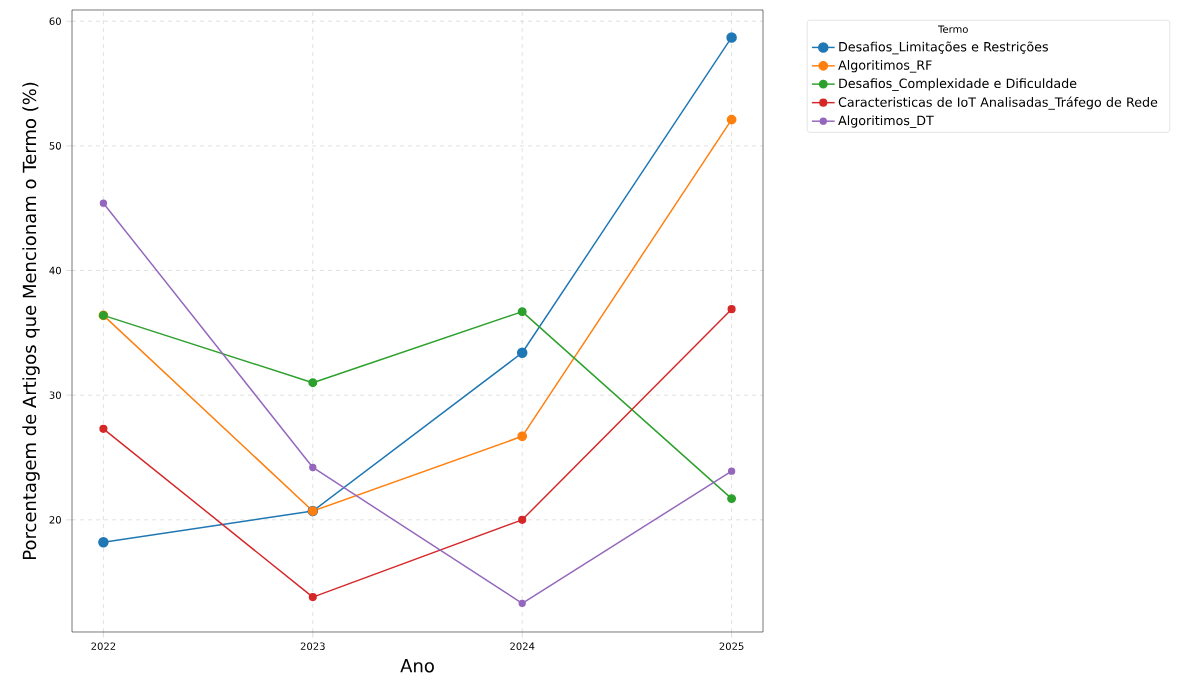  Describe the element at coordinates (55, 520) in the screenshot. I see `y-tick-label: 20` at that location.